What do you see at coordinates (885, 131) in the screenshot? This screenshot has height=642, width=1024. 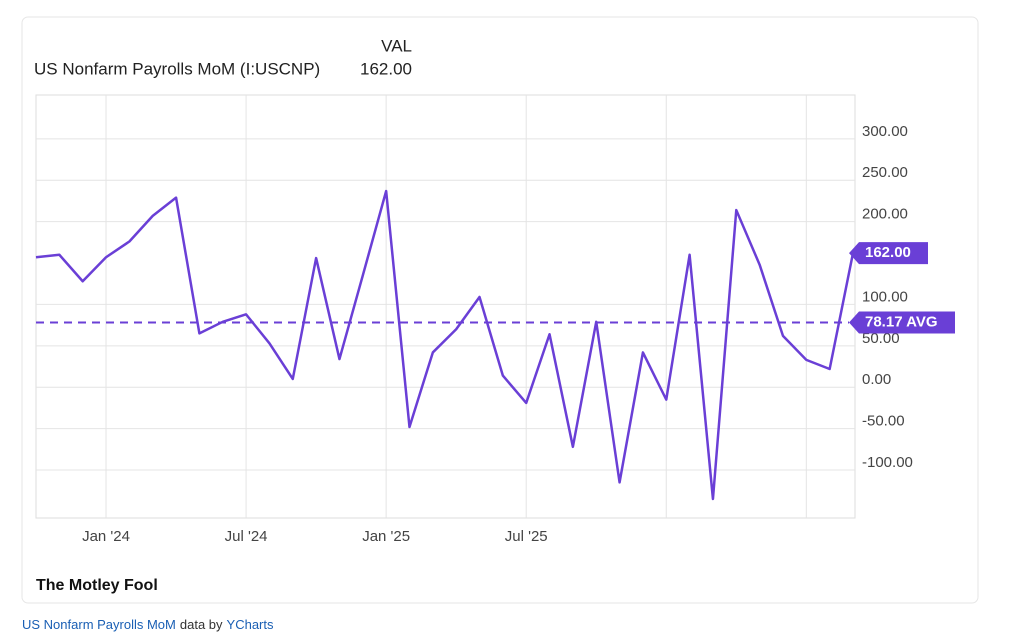 I see `y-tick-label: 300.00` at bounding box center [885, 131].